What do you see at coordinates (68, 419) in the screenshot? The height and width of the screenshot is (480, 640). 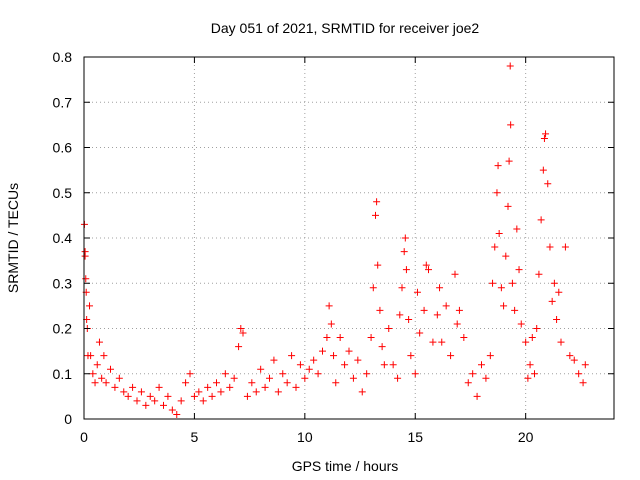 I see `y-tick-label: 0` at bounding box center [68, 419].